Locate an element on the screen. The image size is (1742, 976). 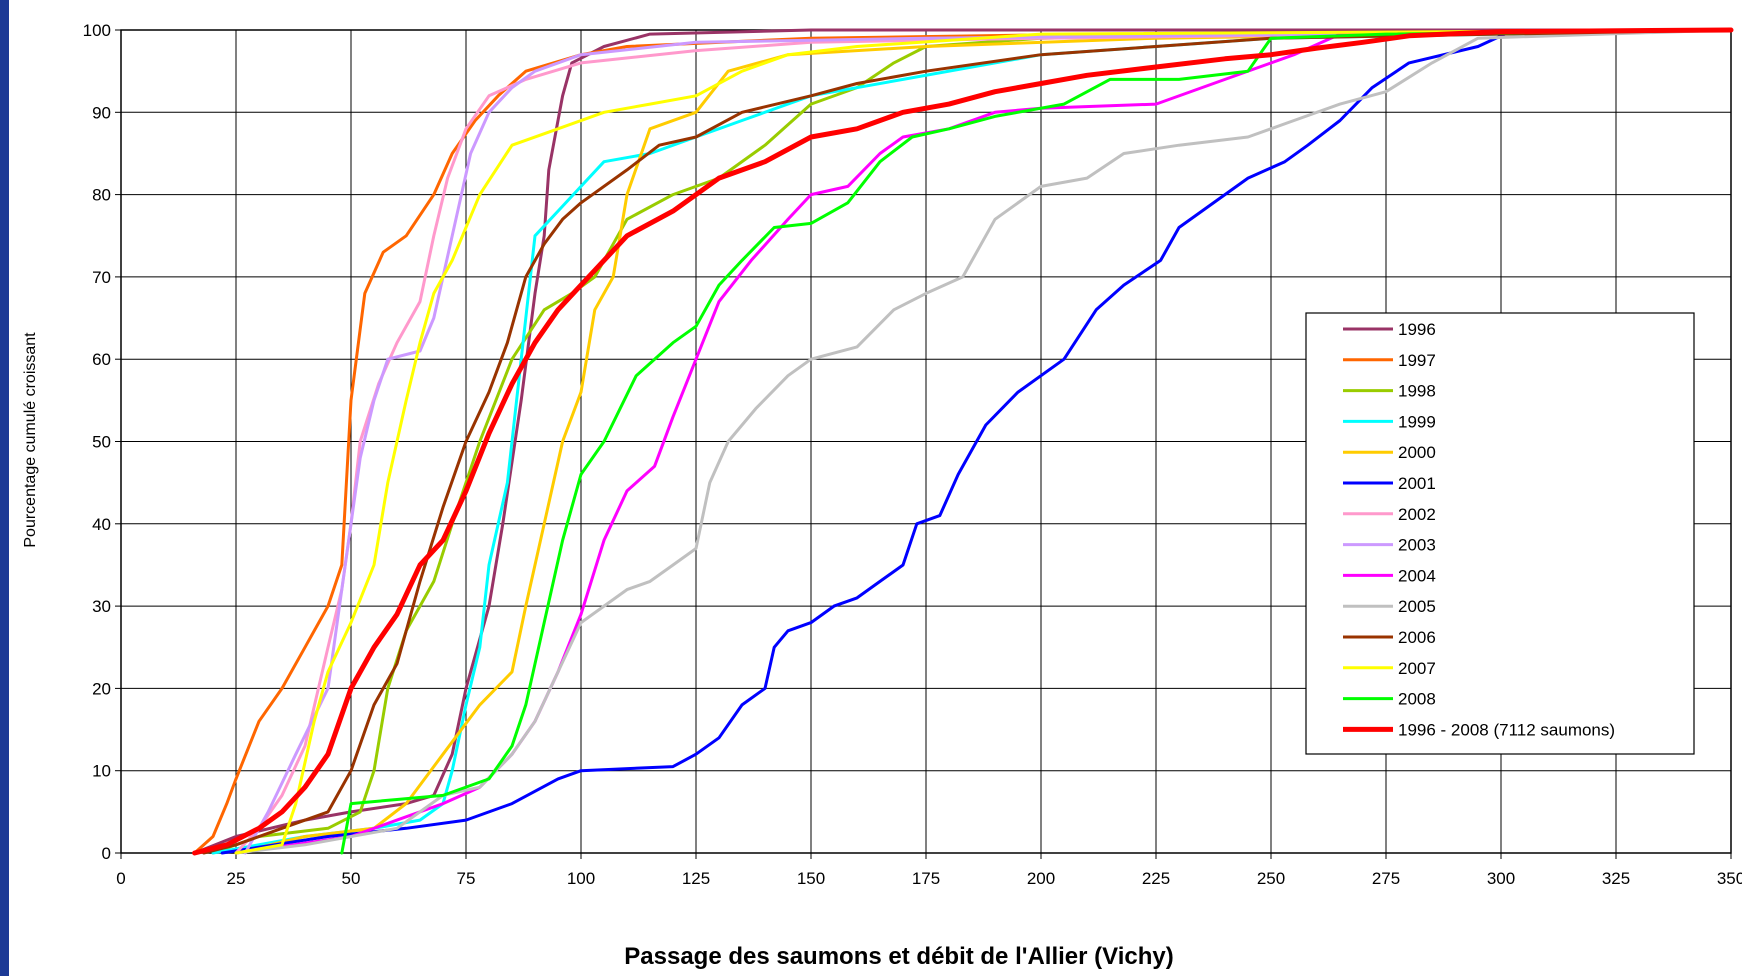
x-tick-label-9: 225 is located at coordinates (1156, 878).